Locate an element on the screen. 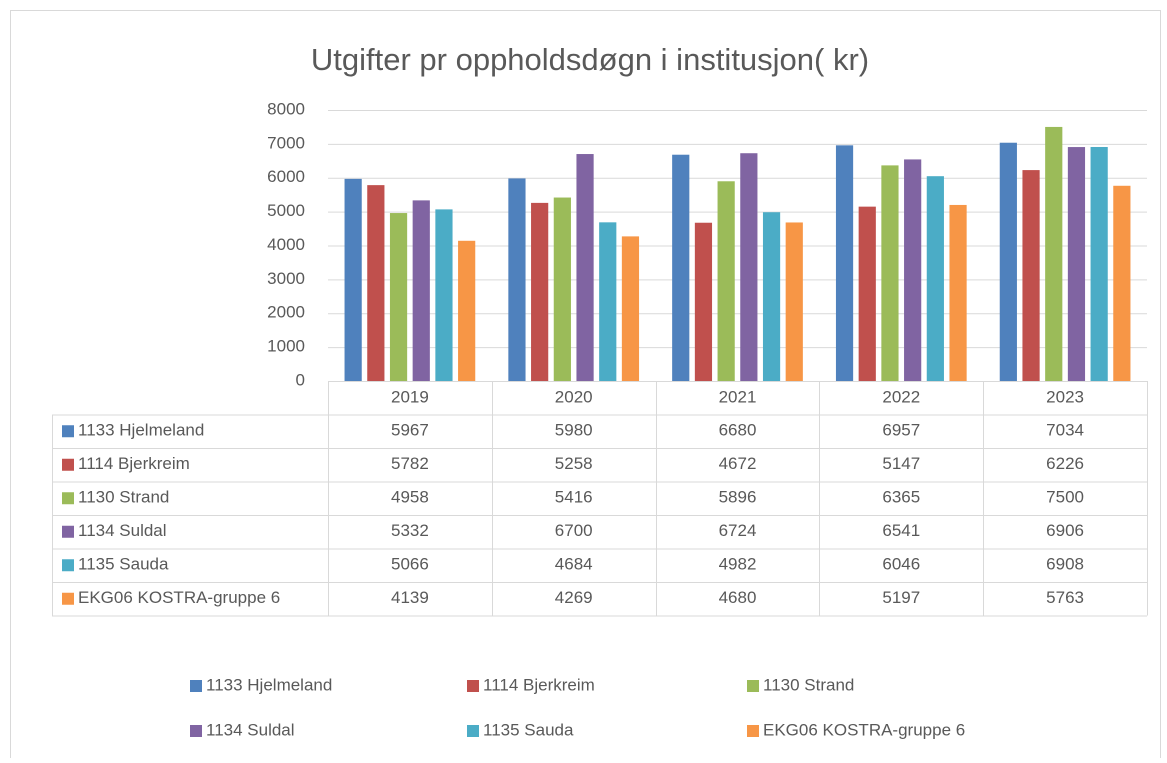 This screenshot has height=763, width=1167. table-cell: 6226 is located at coordinates (1065, 463).